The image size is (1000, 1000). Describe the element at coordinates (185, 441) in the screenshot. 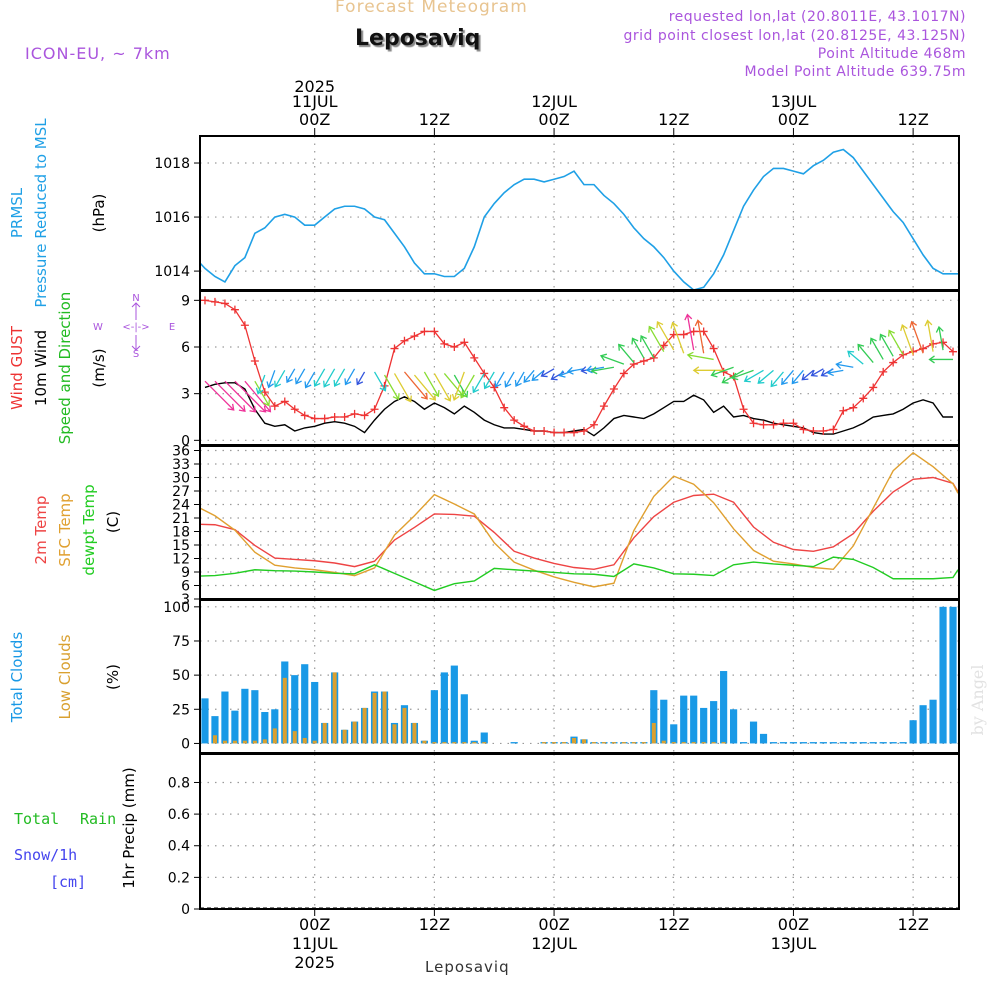

I see `y-tick-label: 0` at that location.